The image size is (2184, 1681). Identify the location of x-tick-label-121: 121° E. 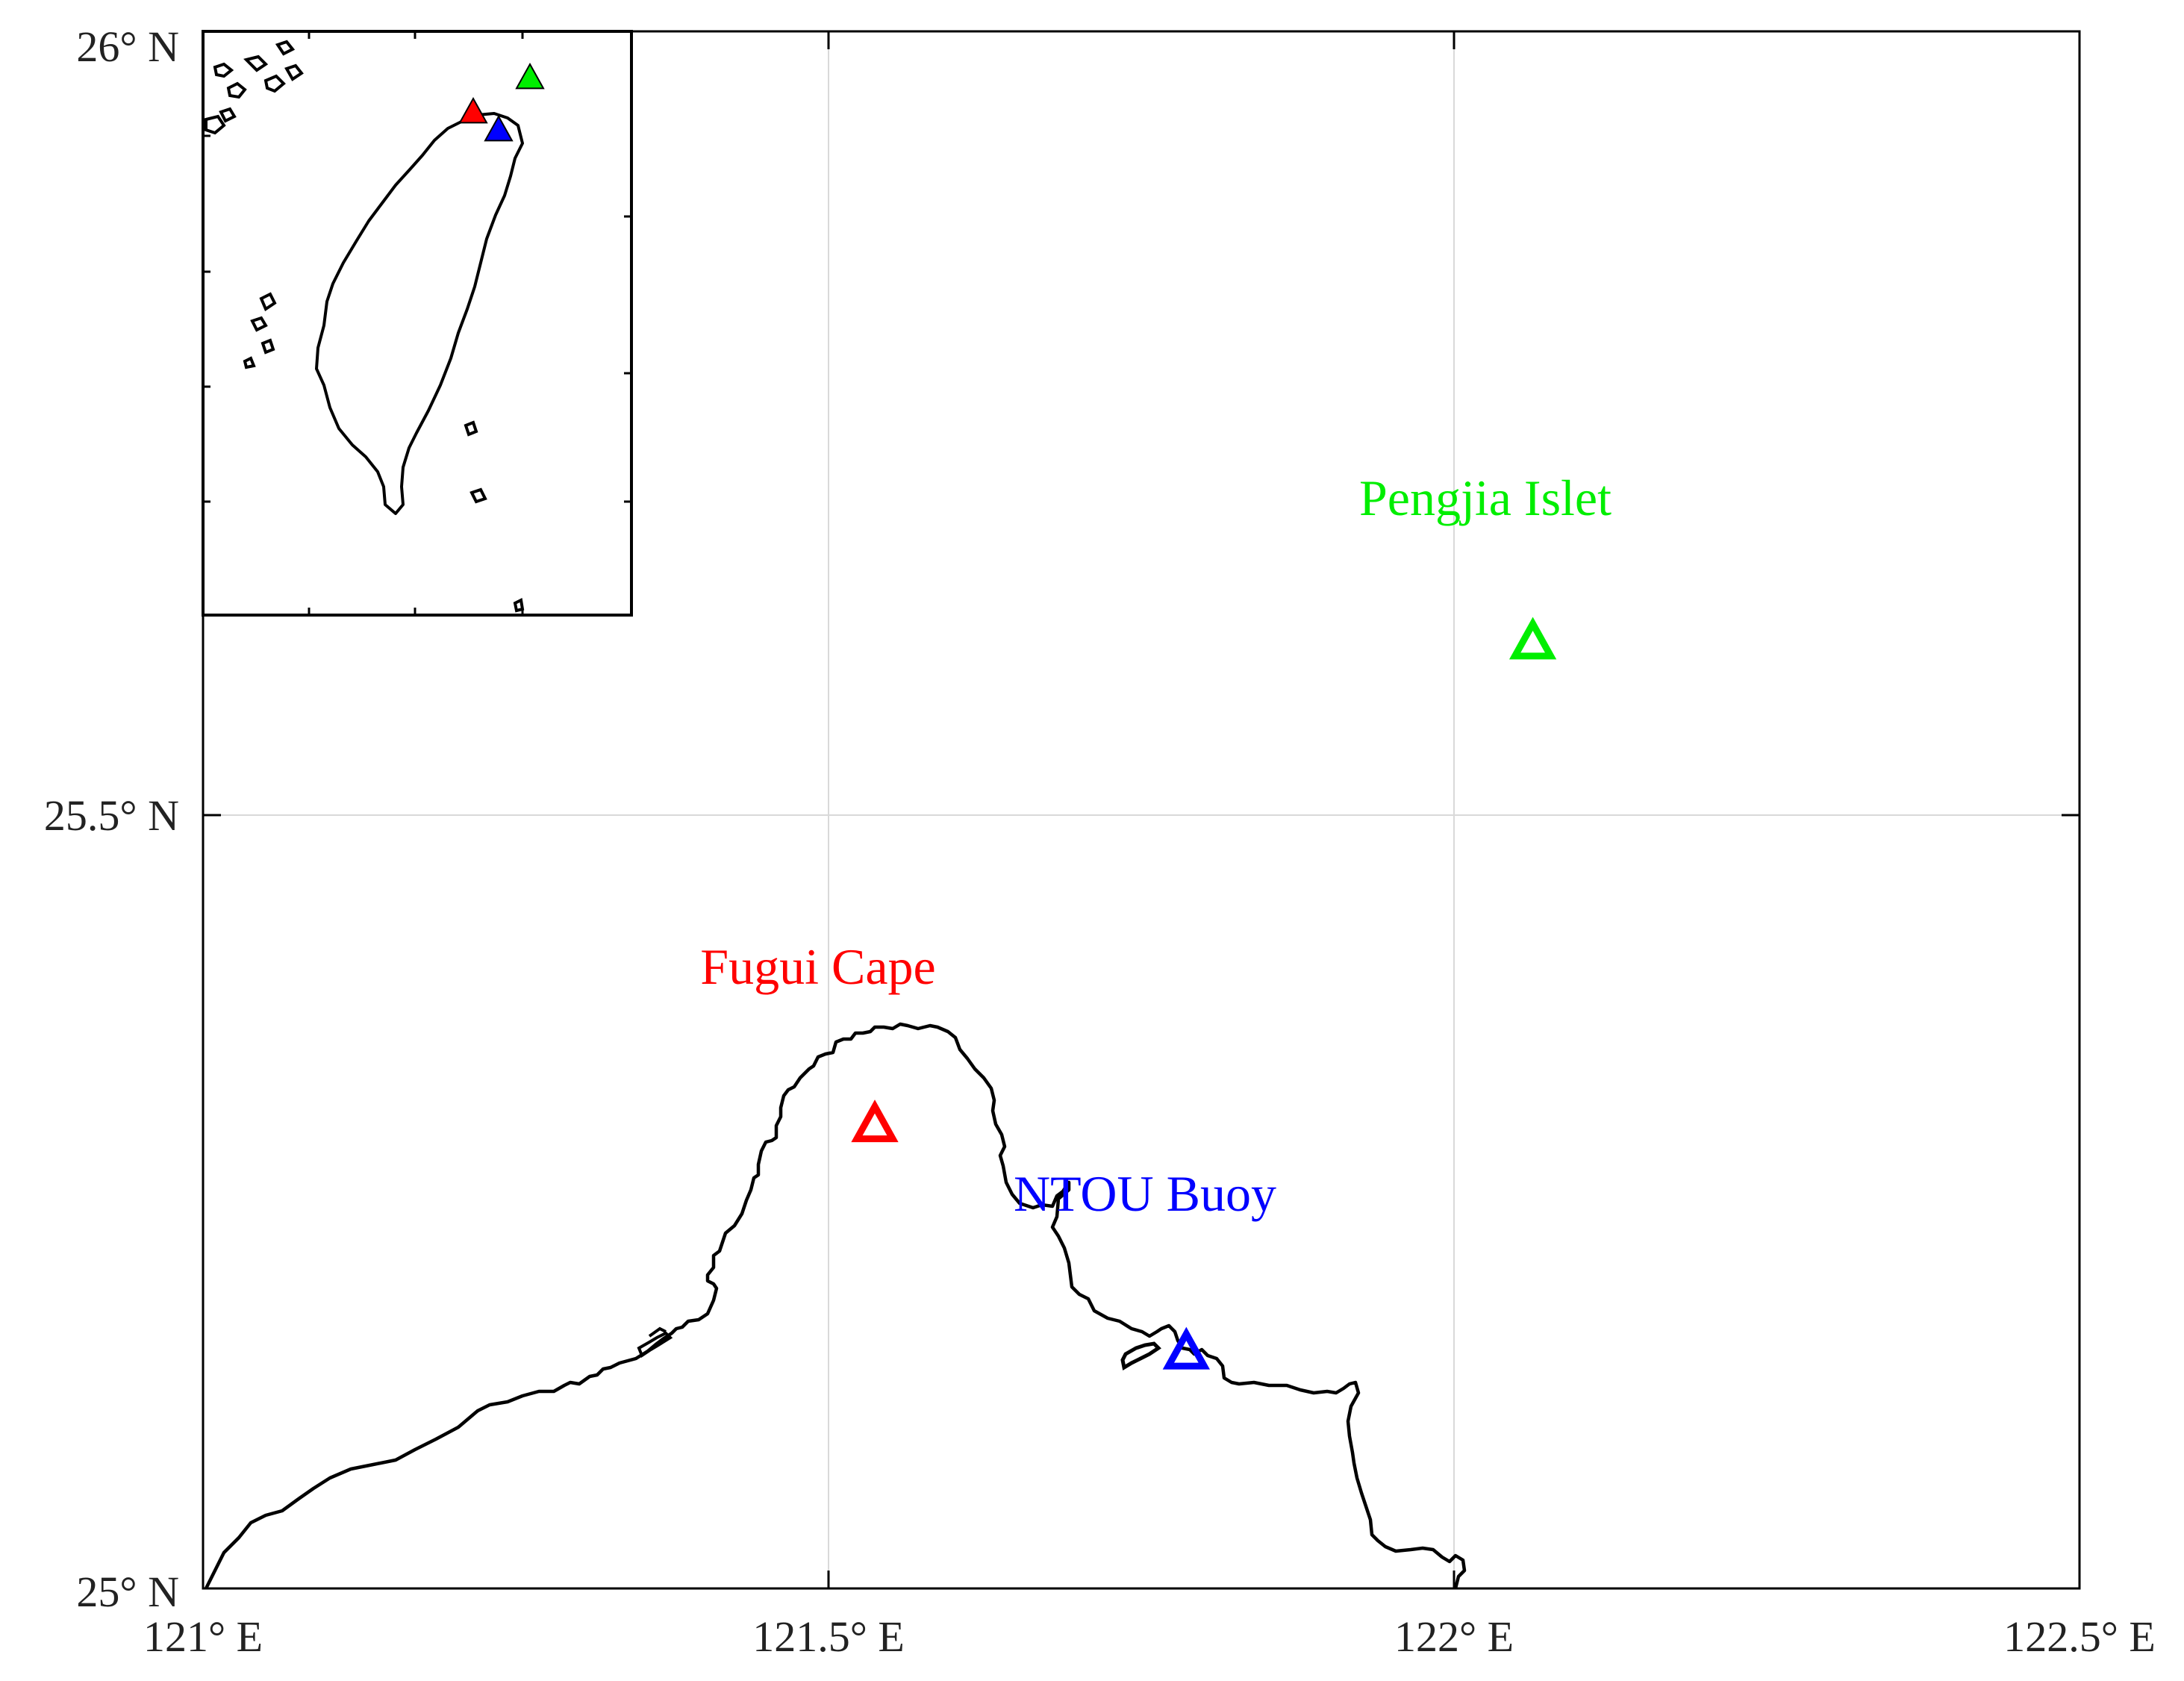
(203, 1636).